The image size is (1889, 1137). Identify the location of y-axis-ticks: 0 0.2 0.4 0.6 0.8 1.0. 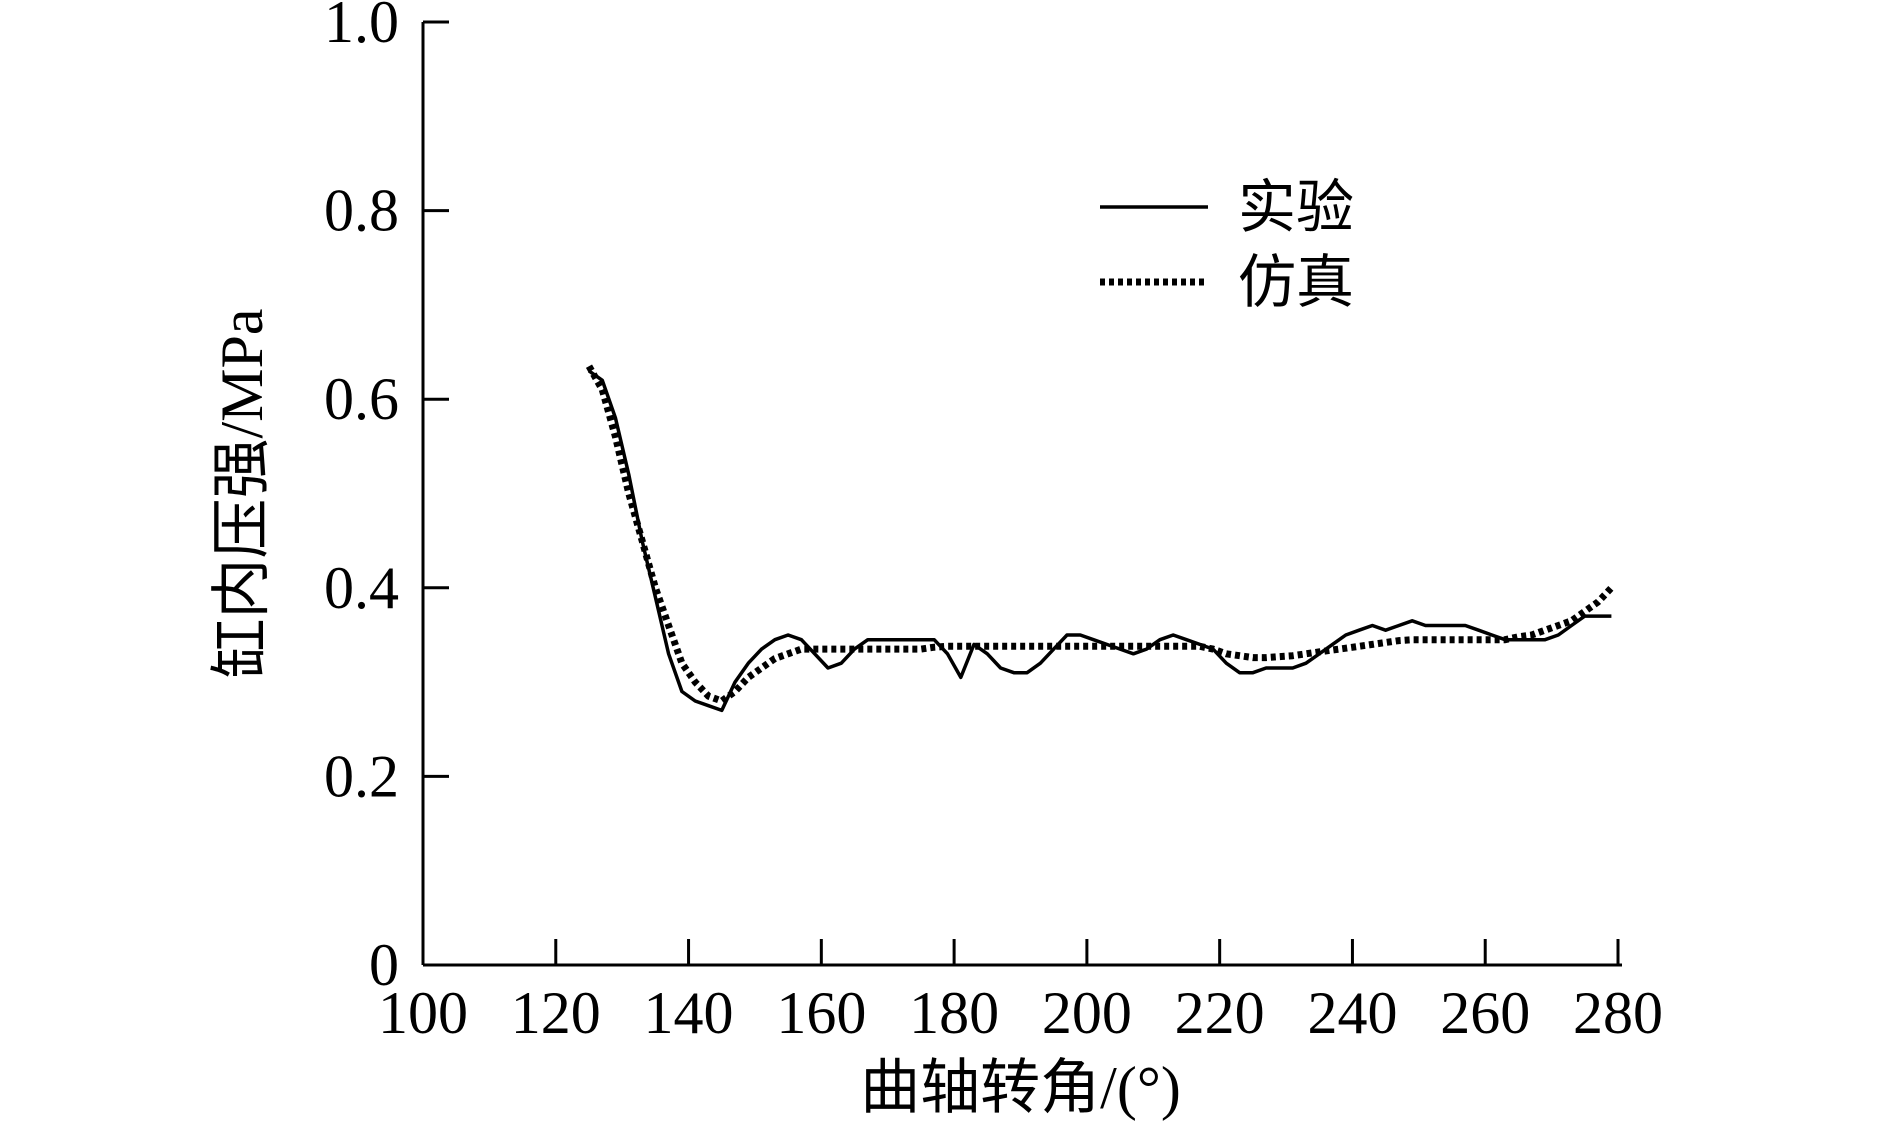
(386, 499).